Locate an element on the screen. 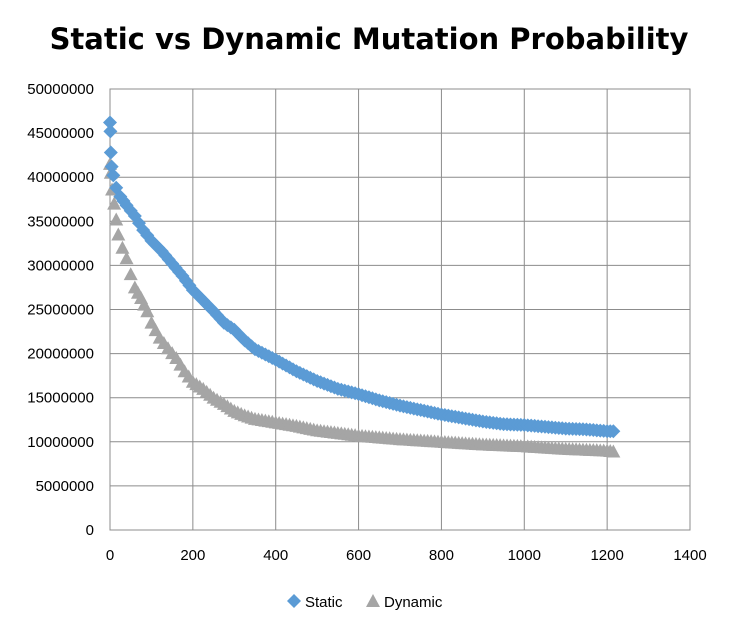  y-tick-label: 40000000 is located at coordinates (60, 177).